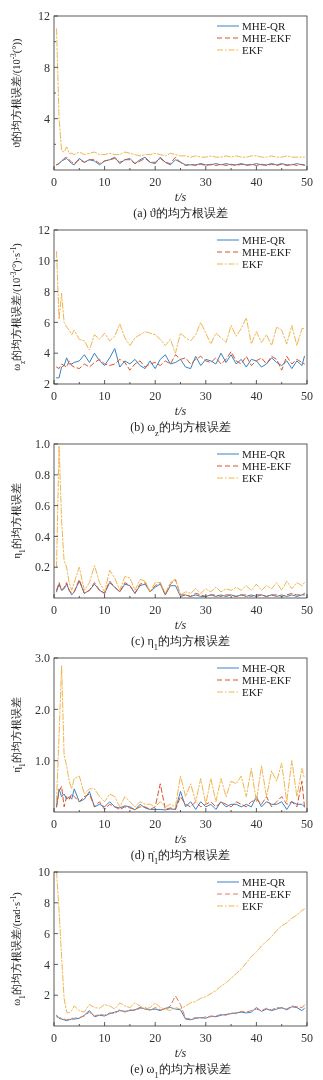 This screenshot has height=1080, width=323. What do you see at coordinates (180, 213) in the screenshot?
I see `text: (a) ϑ的均方根误差` at bounding box center [180, 213].